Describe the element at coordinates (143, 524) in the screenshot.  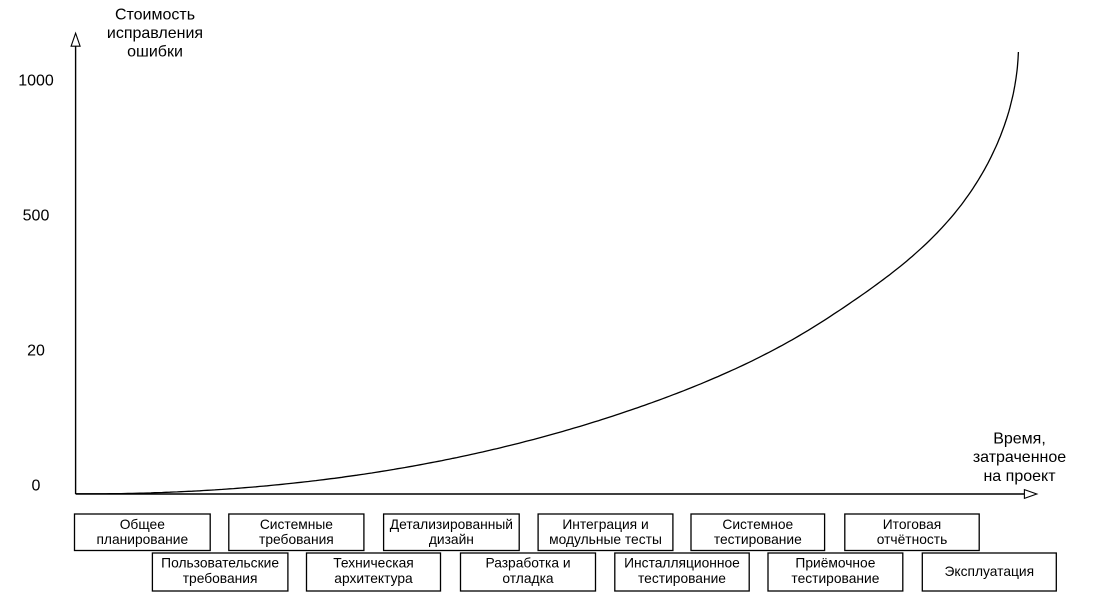
I see `svg-text: Общее` at that location.